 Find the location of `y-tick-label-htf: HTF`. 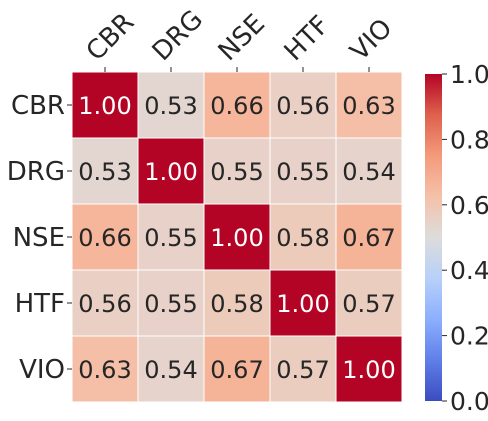

y-tick-label-htf: HTF is located at coordinates (40, 304).